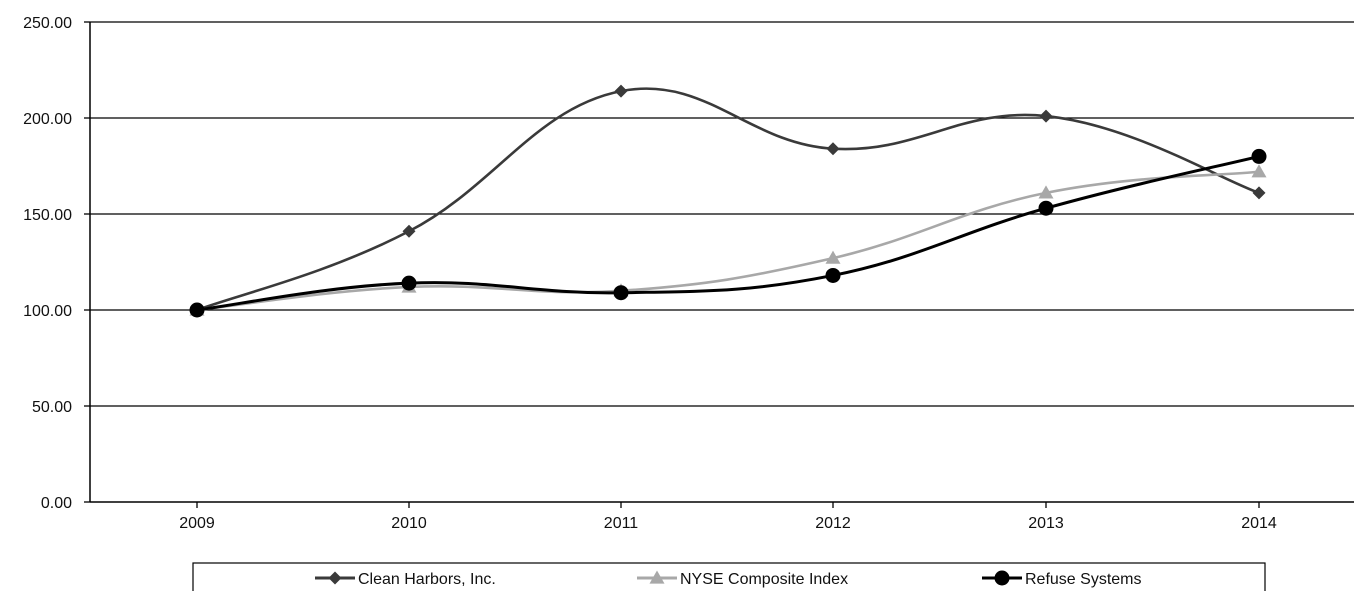 Image resolution: width=1354 pixels, height=591 pixels. What do you see at coordinates (764, 579) in the screenshot?
I see `legend-label: NYSE Composite Index` at bounding box center [764, 579].